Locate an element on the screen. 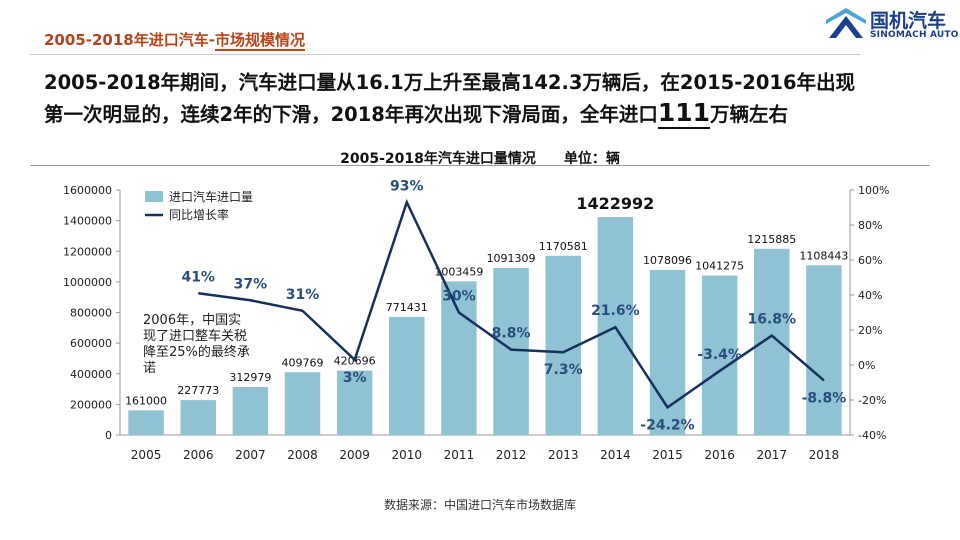 The image size is (960, 540). x-tick-label: 2009 is located at coordinates (354, 455).